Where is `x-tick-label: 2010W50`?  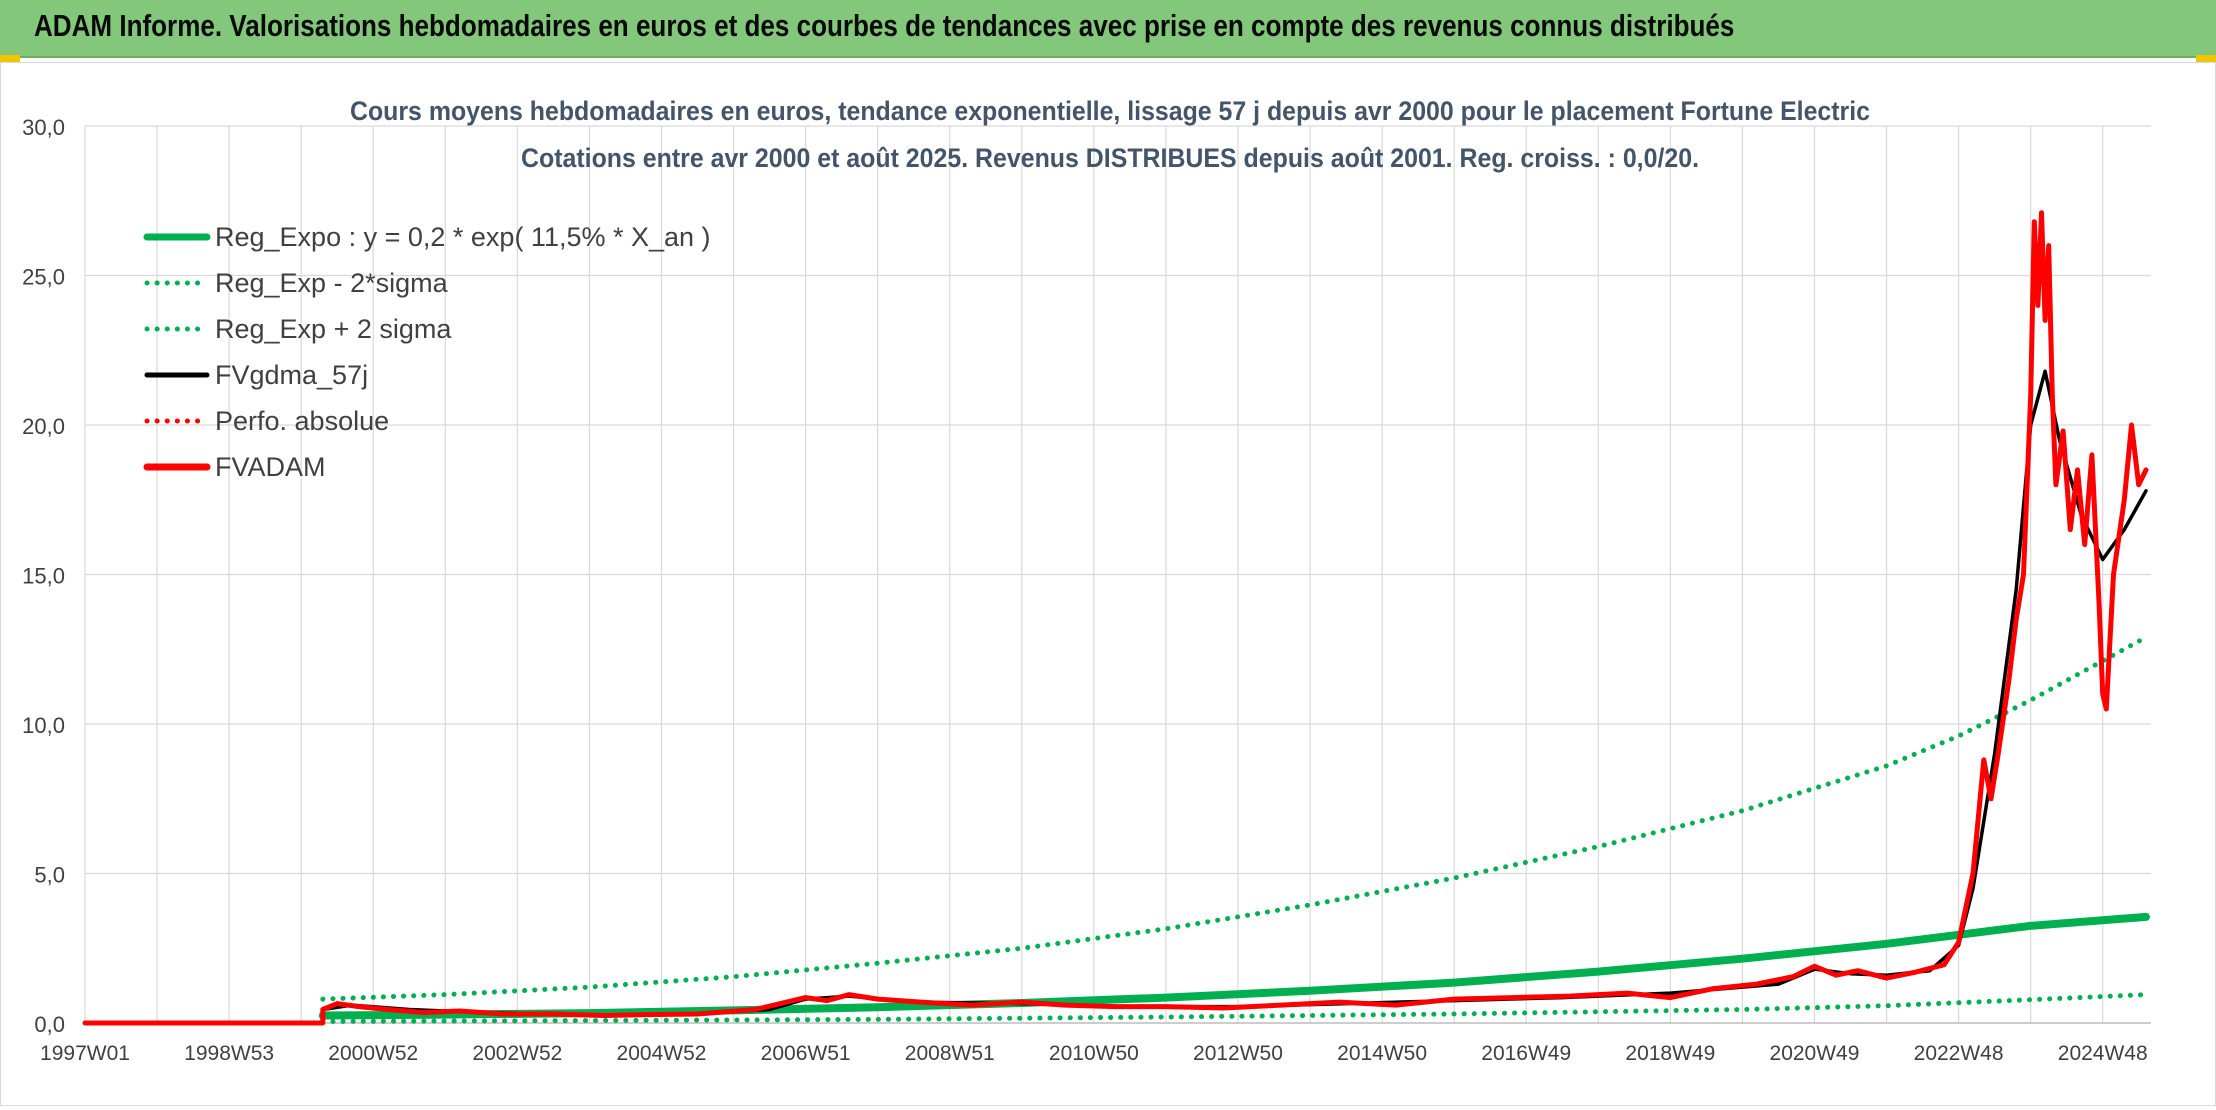
x-tick-label: 2010W50 is located at coordinates (1094, 1053).